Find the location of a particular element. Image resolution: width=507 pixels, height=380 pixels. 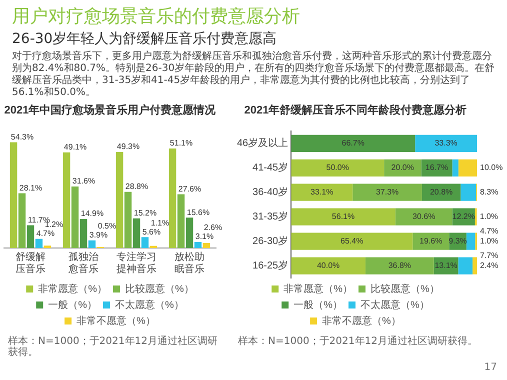

data-label: 15.6% is located at coordinates (198, 212).